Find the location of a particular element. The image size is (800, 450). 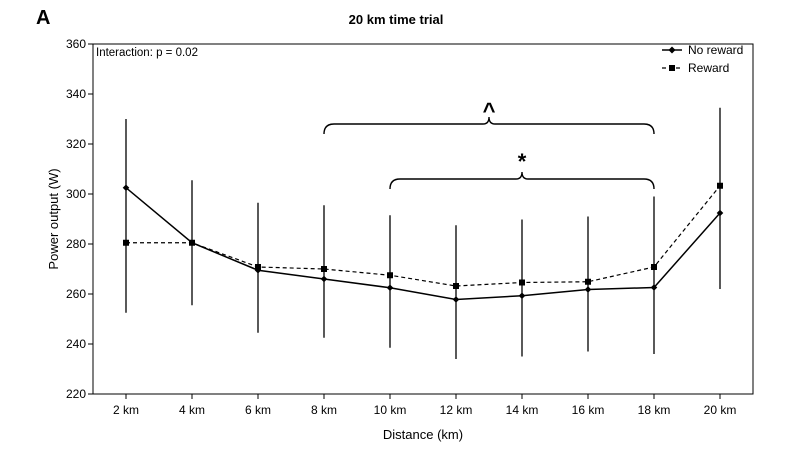

y-tick-label: 240 is located at coordinates (76, 344).